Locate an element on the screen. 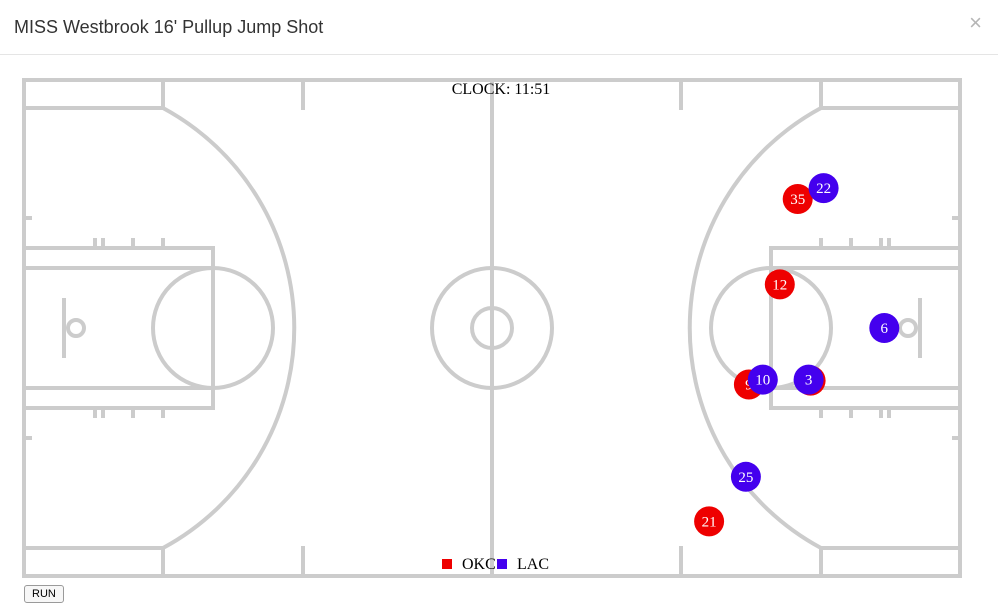  legend-label: OKC is located at coordinates (479, 564).